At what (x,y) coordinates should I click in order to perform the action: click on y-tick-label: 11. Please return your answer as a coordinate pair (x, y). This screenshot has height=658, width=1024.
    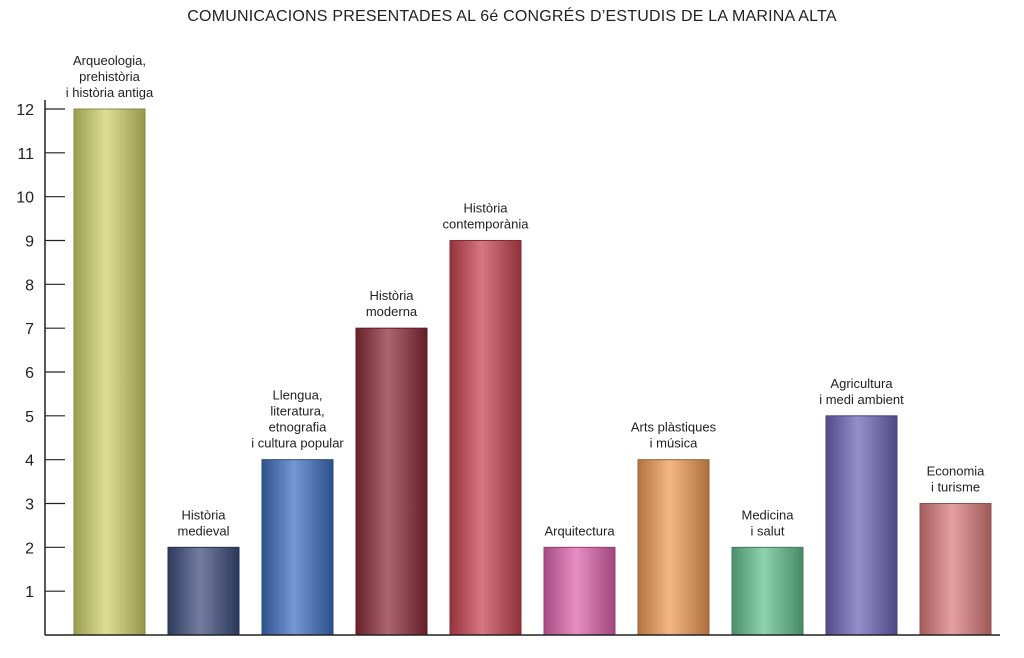
    Looking at the image, I should click on (25, 154).